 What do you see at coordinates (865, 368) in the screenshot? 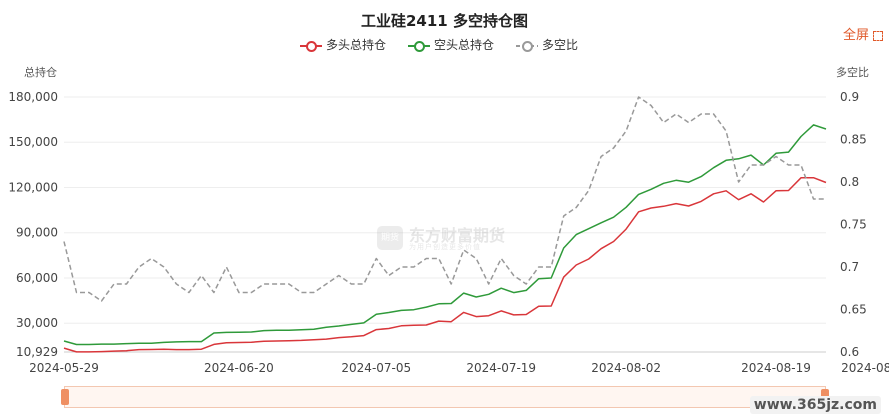
I see `x-tick-label: 2024-08-30` at bounding box center [865, 368].